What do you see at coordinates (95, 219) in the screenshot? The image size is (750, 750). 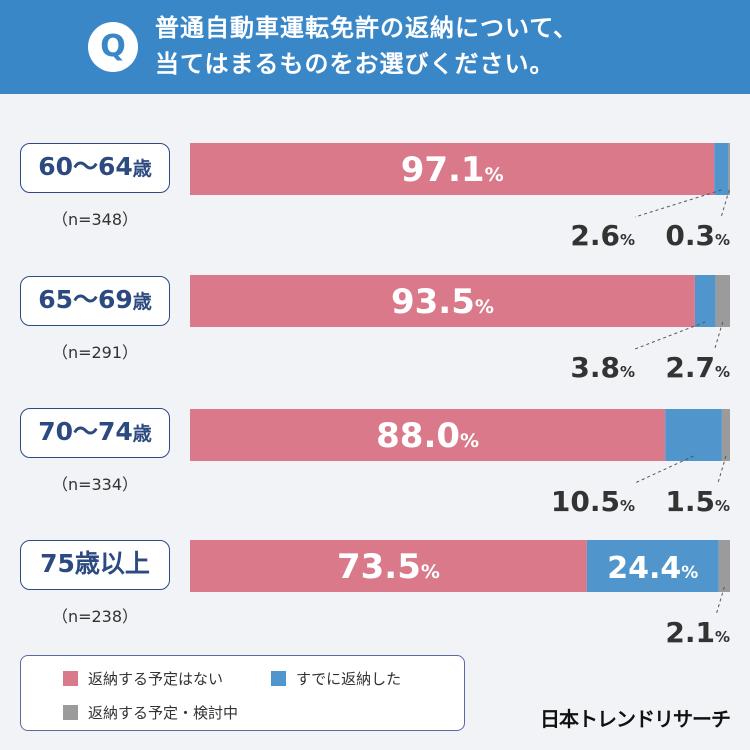 I see `sample-size-label: （n=348）` at bounding box center [95, 219].